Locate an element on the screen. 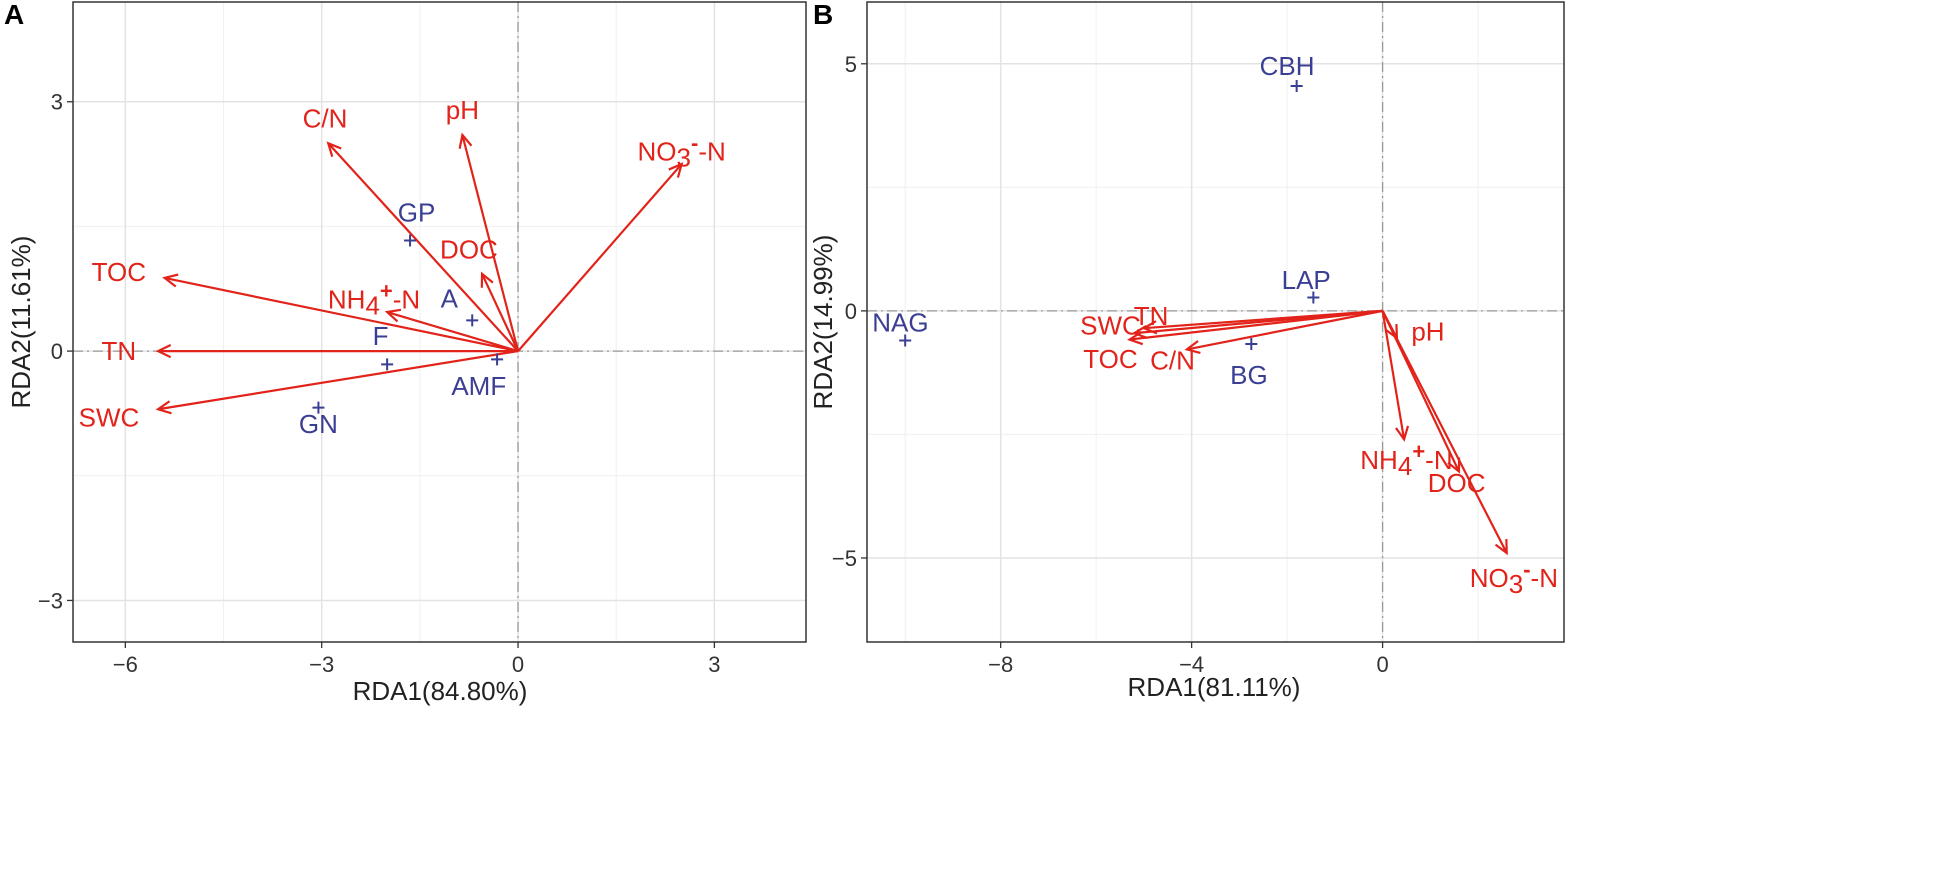 The width and height of the screenshot is (1950, 891). arrow-ph is located at coordinates (490, 243).